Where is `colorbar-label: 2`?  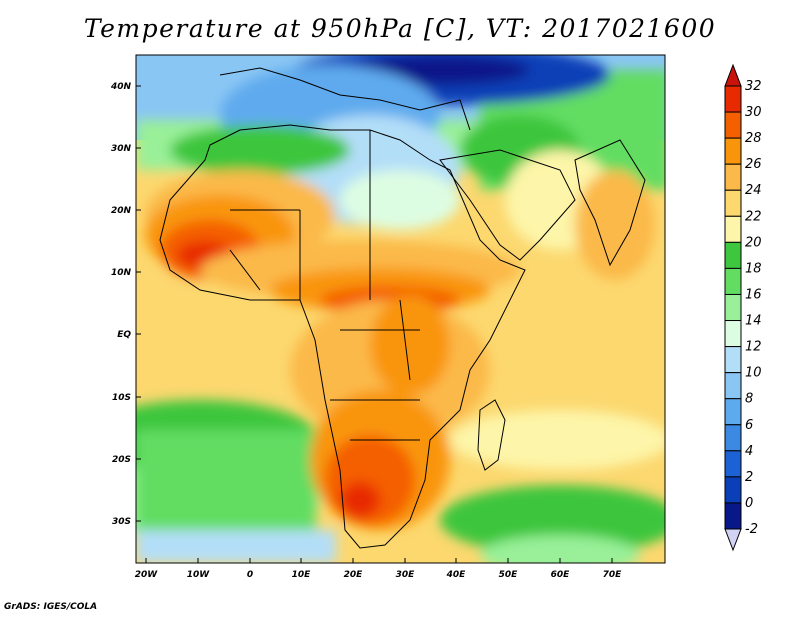
colorbar-label: 2 is located at coordinates (749, 477).